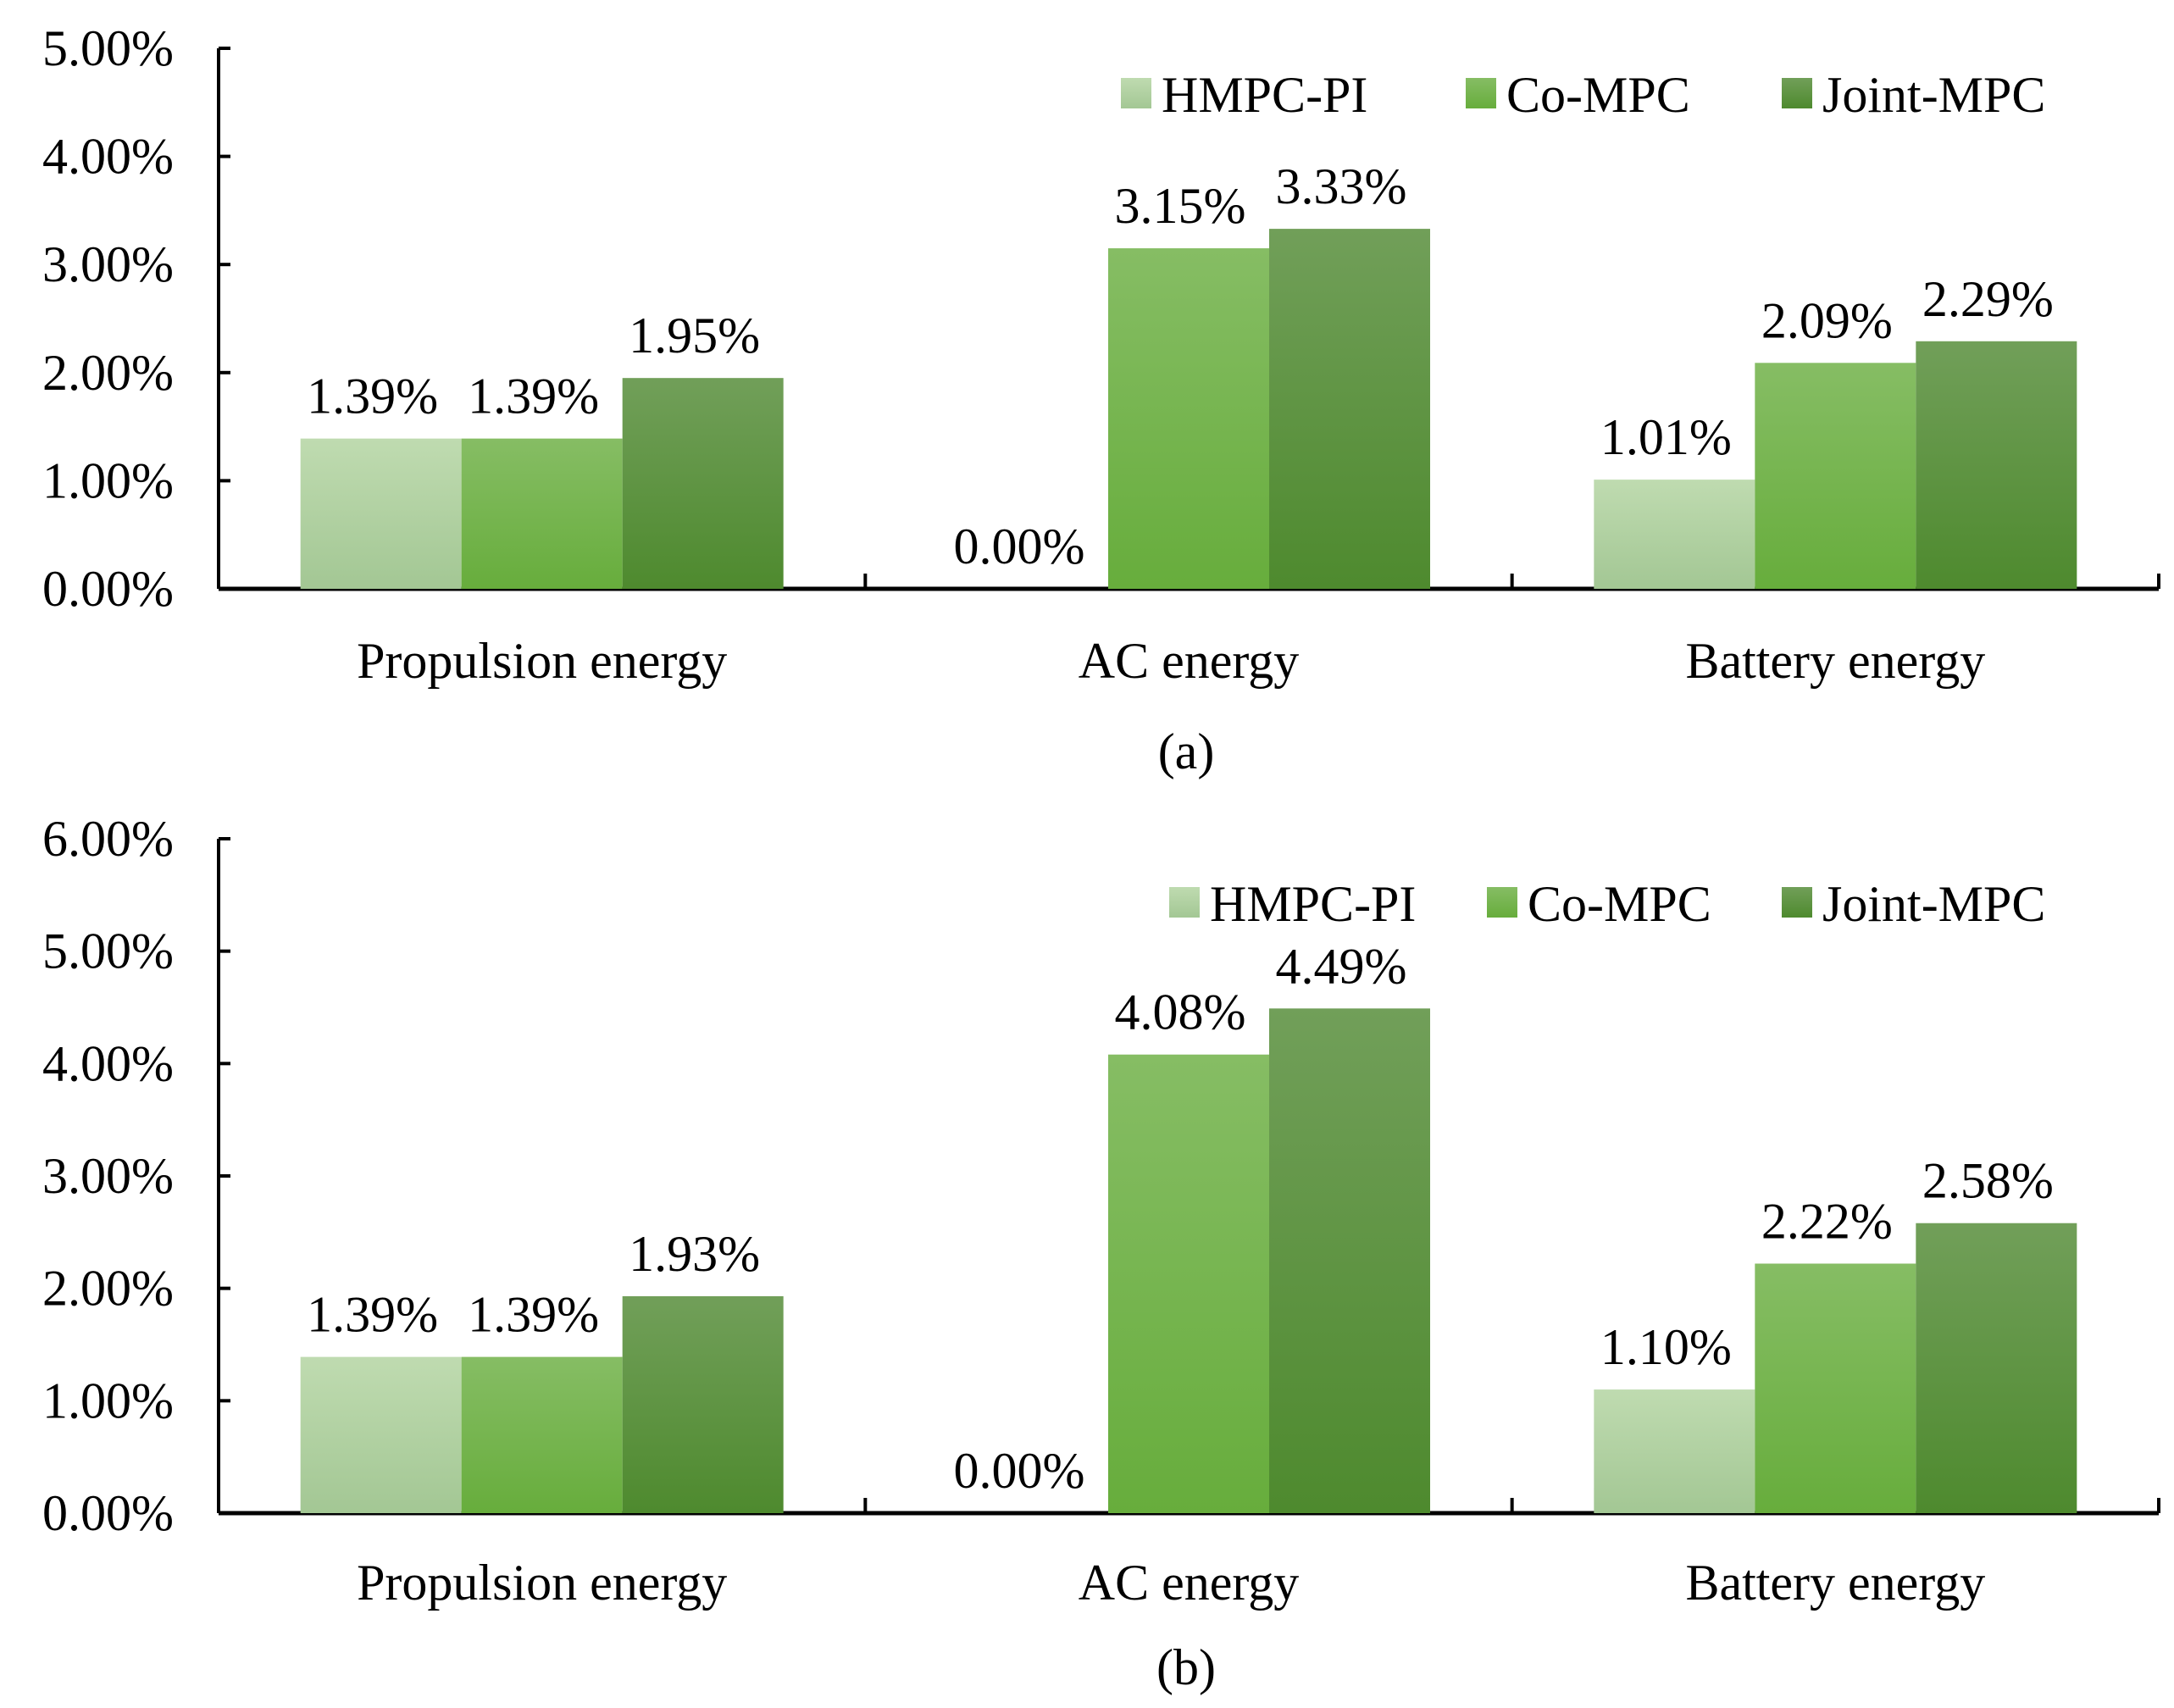 This screenshot has height=1708, width=2174. I want to click on panel-caption: (a), so click(1186, 751).